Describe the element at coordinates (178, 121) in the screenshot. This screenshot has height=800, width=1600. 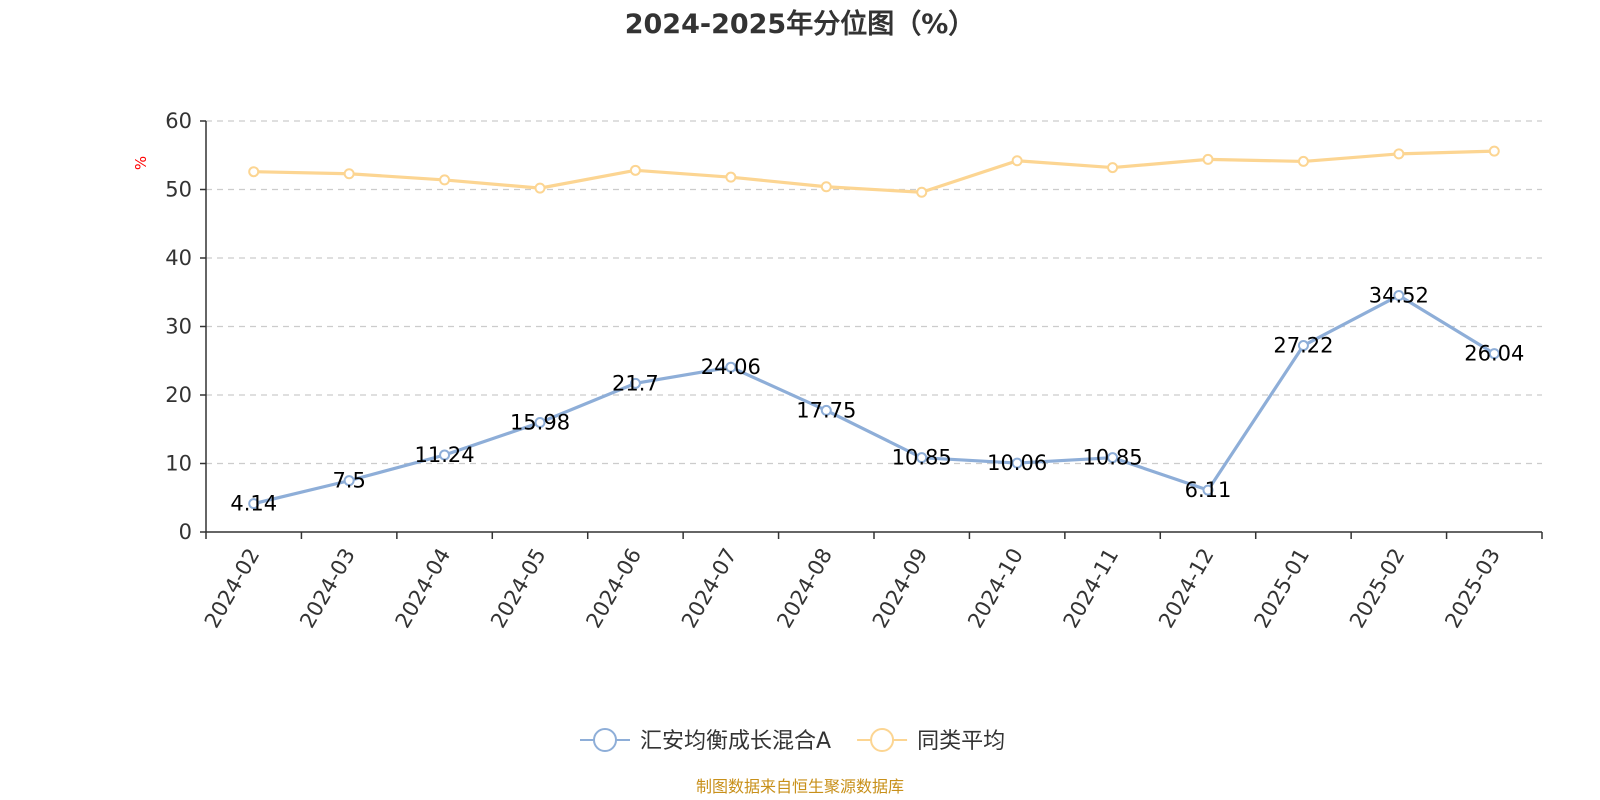
I see `y-tick-label: 60` at that location.